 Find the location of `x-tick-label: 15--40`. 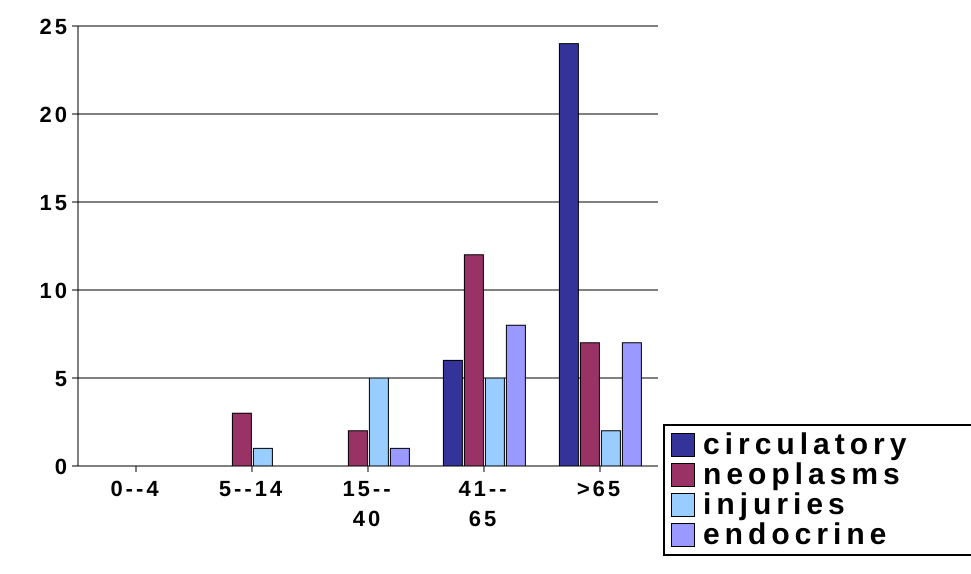

x-tick-label: 15--40 is located at coordinates (368, 503).